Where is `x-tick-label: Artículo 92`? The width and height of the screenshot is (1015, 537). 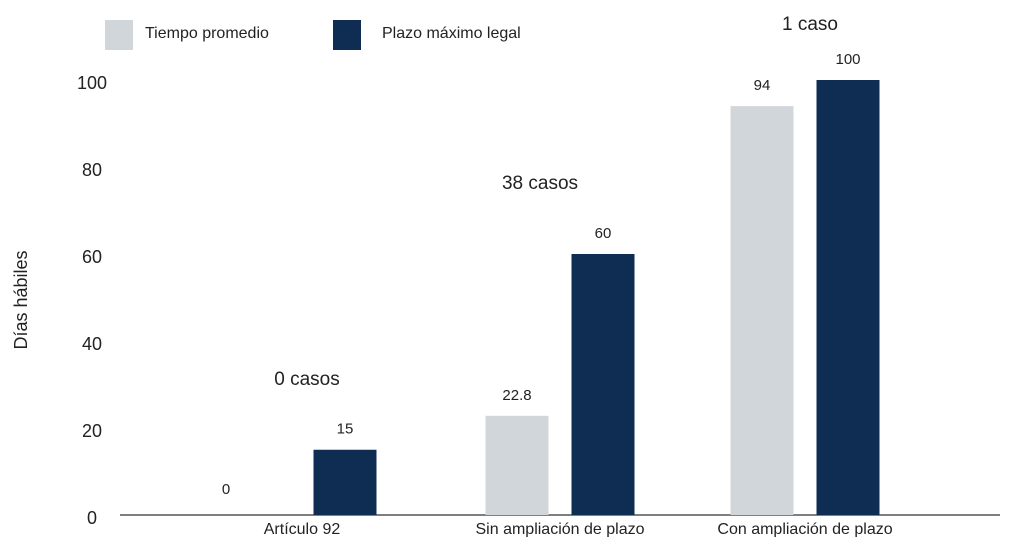
x-tick-label: Artículo 92 is located at coordinates (302, 529).